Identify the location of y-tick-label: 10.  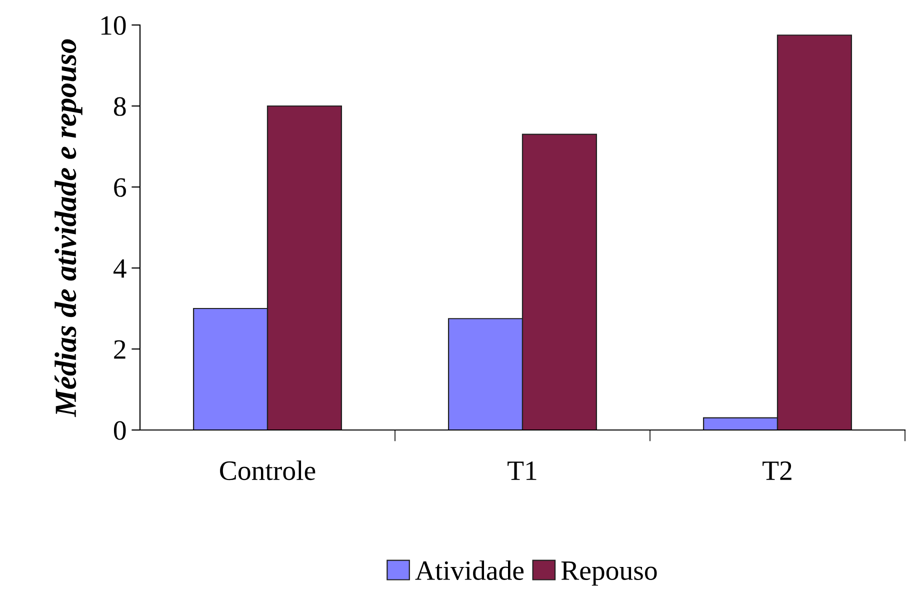
(113, 25).